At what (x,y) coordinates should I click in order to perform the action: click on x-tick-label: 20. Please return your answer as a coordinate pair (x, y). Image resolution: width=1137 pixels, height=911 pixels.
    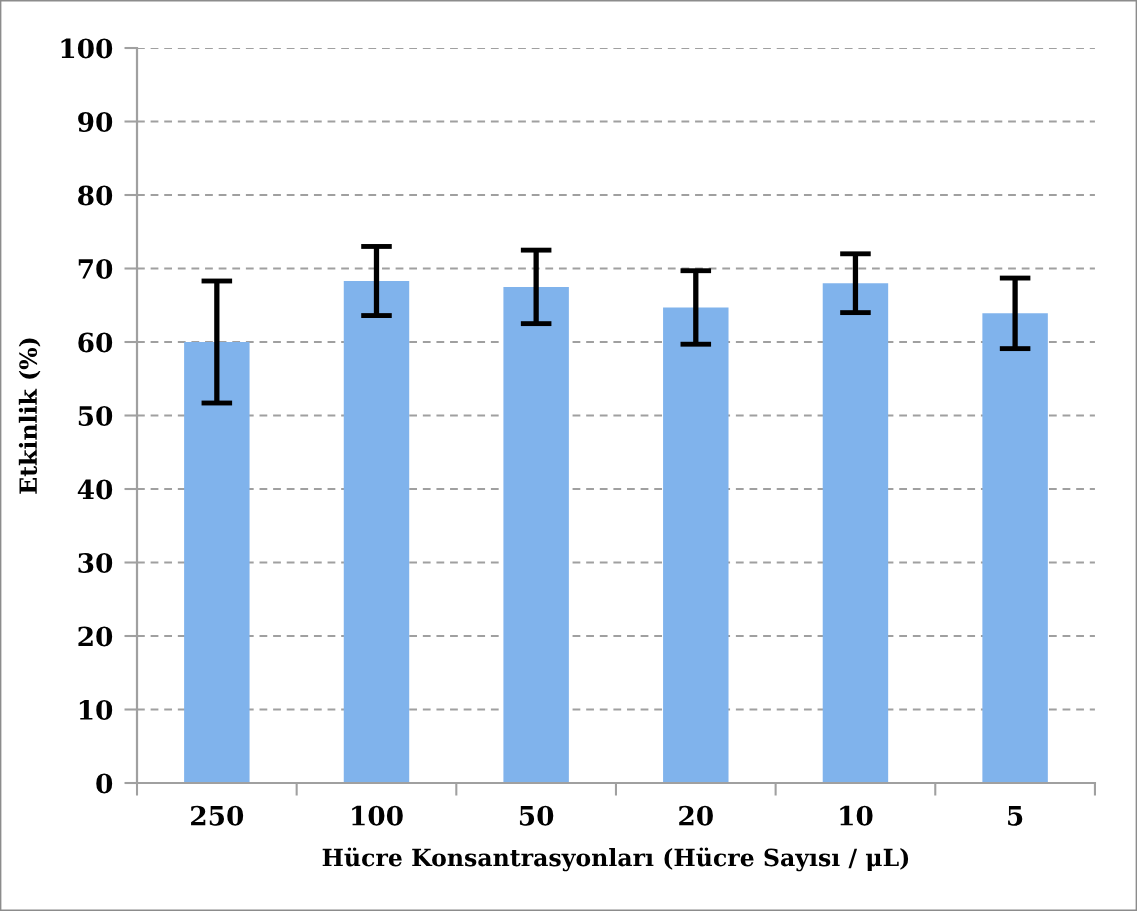
    Looking at the image, I should click on (696, 815).